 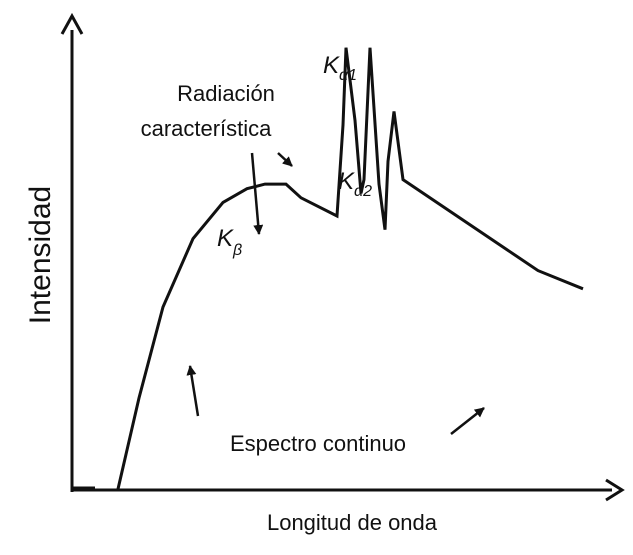 What do you see at coordinates (467, 421) in the screenshot?
I see `arrow-to-continuum-right` at bounding box center [467, 421].